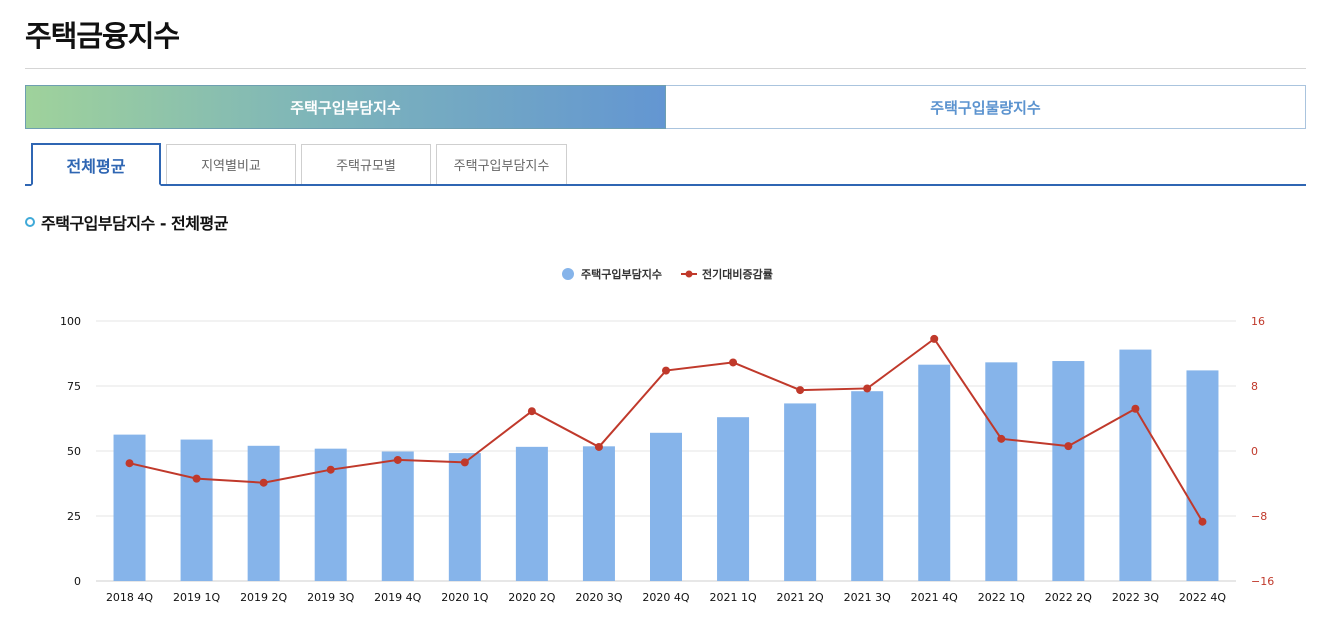 Image resolution: width=1320 pixels, height=639 pixels. Describe the element at coordinates (689, 274) in the screenshot. I see `legend-line-marker` at that location.